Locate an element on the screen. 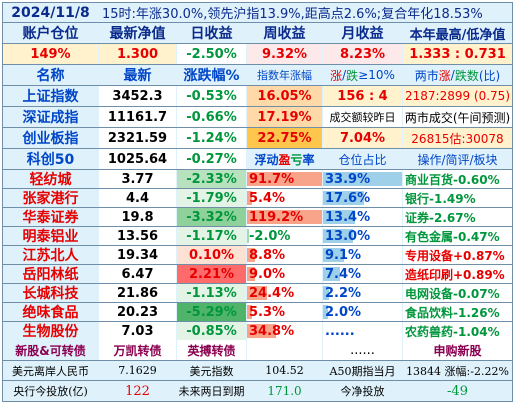  position-share: 13.4% is located at coordinates (362, 217).